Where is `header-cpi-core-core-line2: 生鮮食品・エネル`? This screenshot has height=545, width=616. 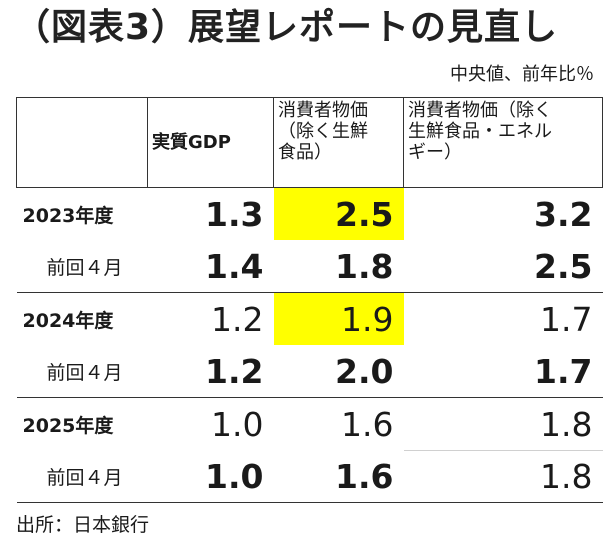 header-cpi-core-core-line2: 生鮮食品・エネル is located at coordinates (480, 131).